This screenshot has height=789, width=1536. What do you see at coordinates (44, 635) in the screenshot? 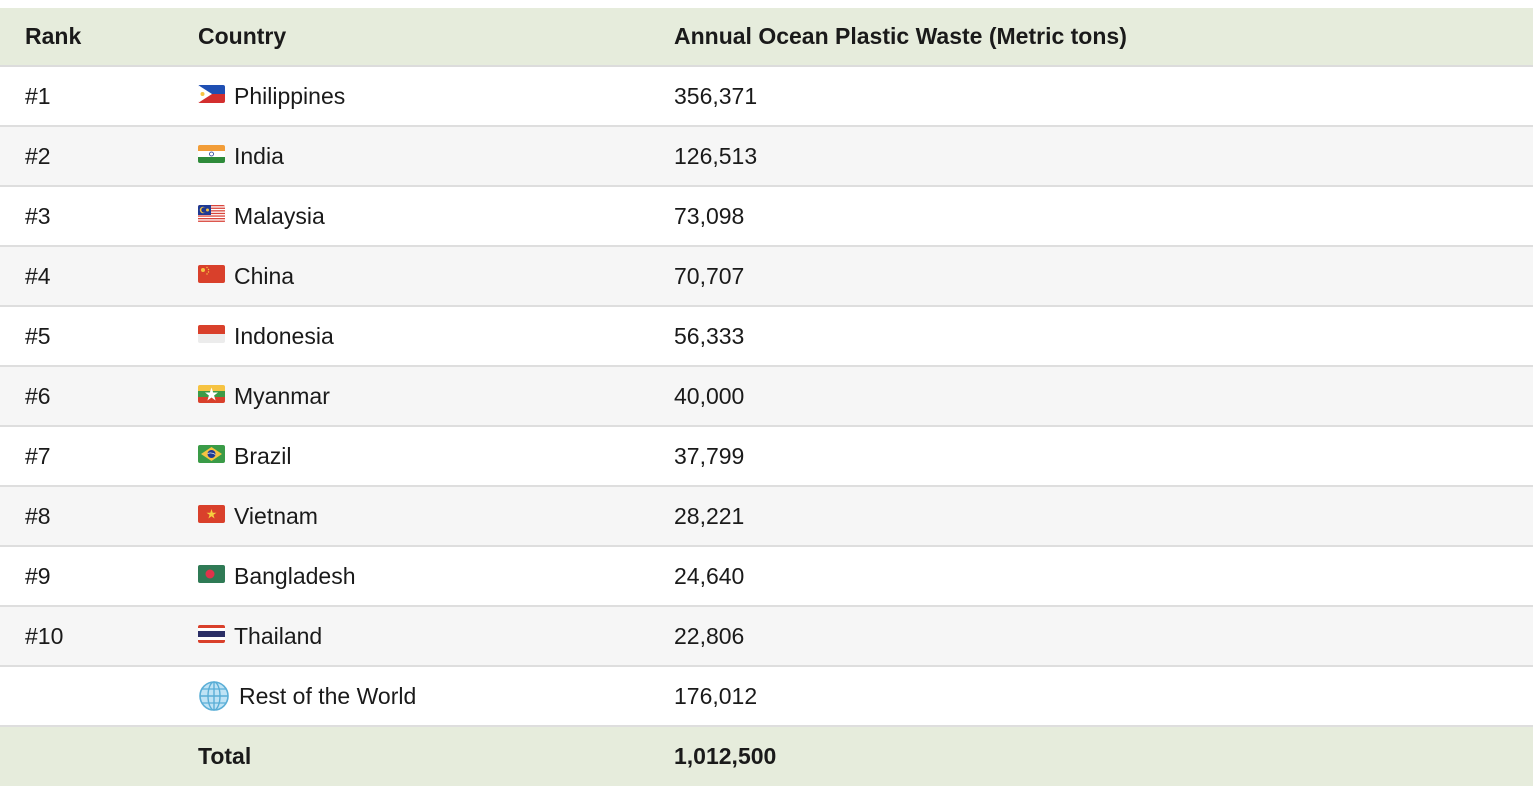
I see `rank-cell: #10` at bounding box center [44, 635].